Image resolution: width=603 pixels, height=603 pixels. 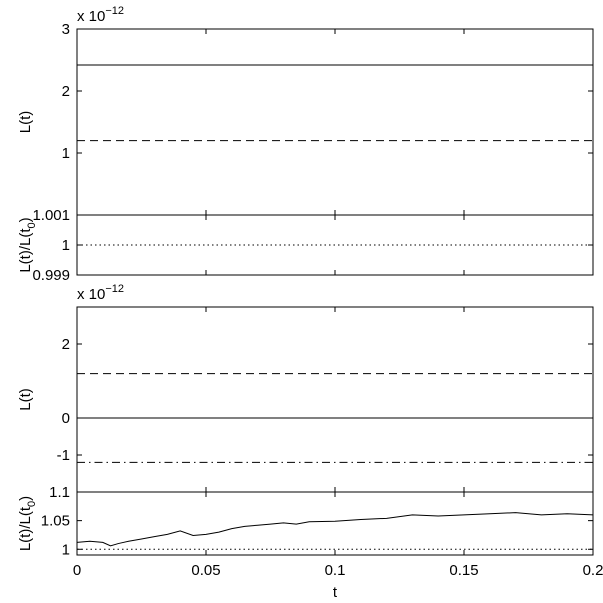 I want to click on y-tick-label: 1.1, so click(x=59, y=492).